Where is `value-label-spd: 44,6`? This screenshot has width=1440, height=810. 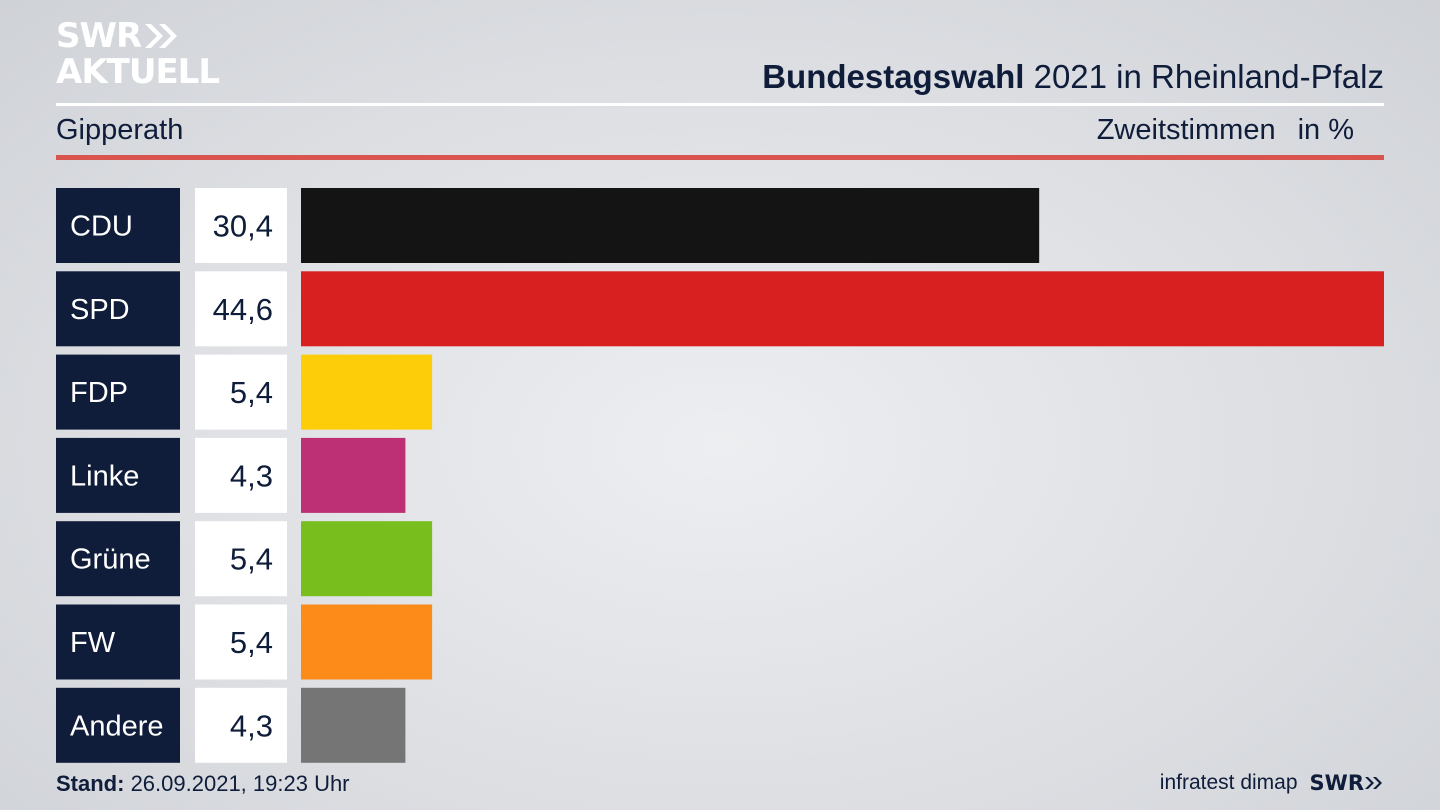
value-label-spd: 44,6 is located at coordinates (243, 309).